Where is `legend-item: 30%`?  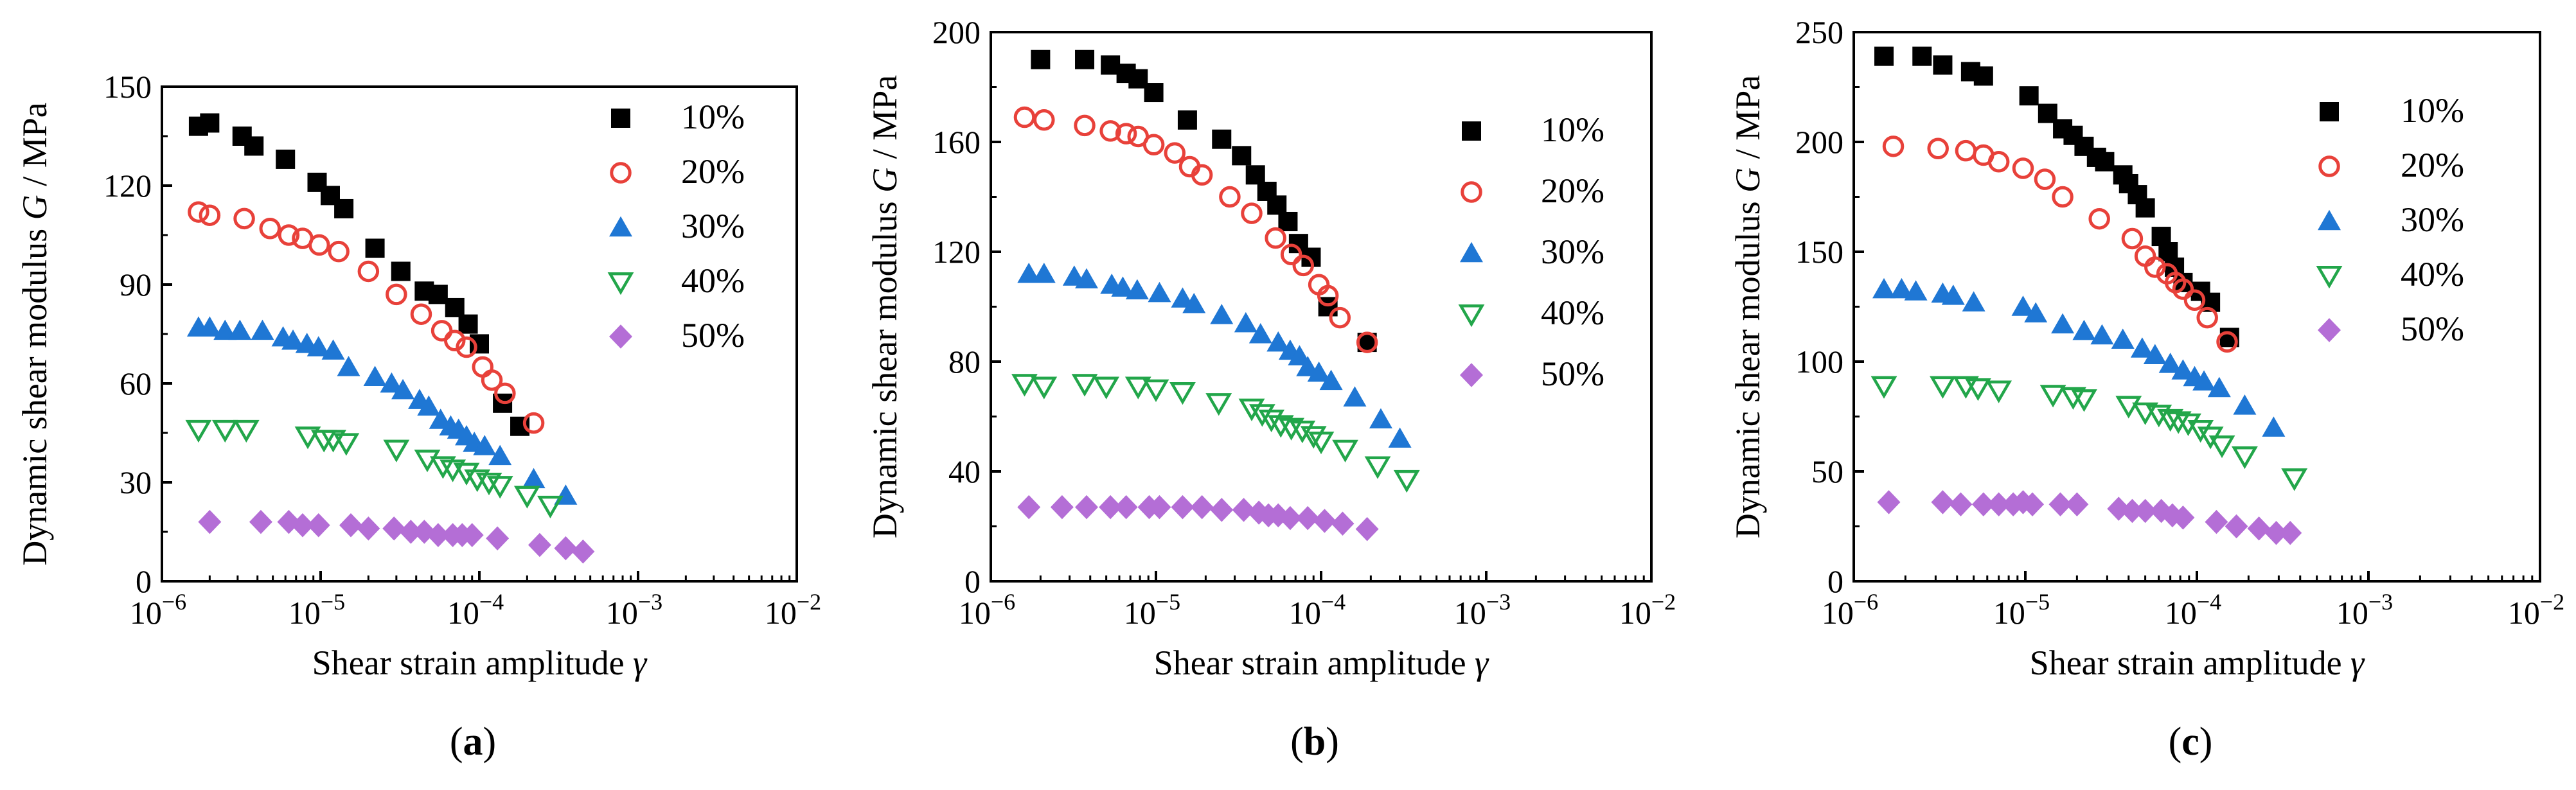 legend-item: 30% is located at coordinates (677, 226).